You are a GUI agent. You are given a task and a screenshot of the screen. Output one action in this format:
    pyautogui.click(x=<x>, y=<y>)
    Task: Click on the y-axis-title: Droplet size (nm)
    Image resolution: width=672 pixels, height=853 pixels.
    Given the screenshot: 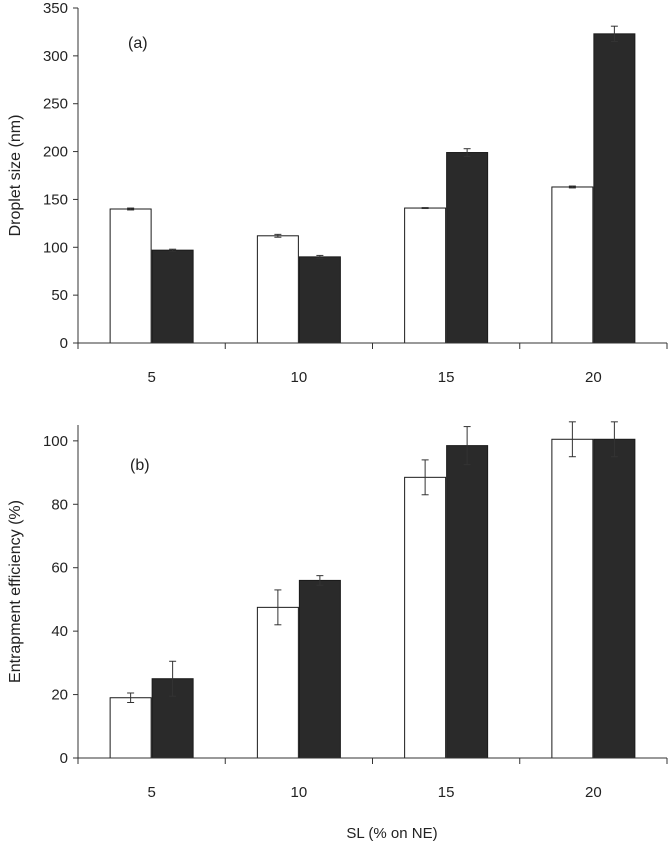 What is the action you would take?
    pyautogui.click(x=15, y=176)
    